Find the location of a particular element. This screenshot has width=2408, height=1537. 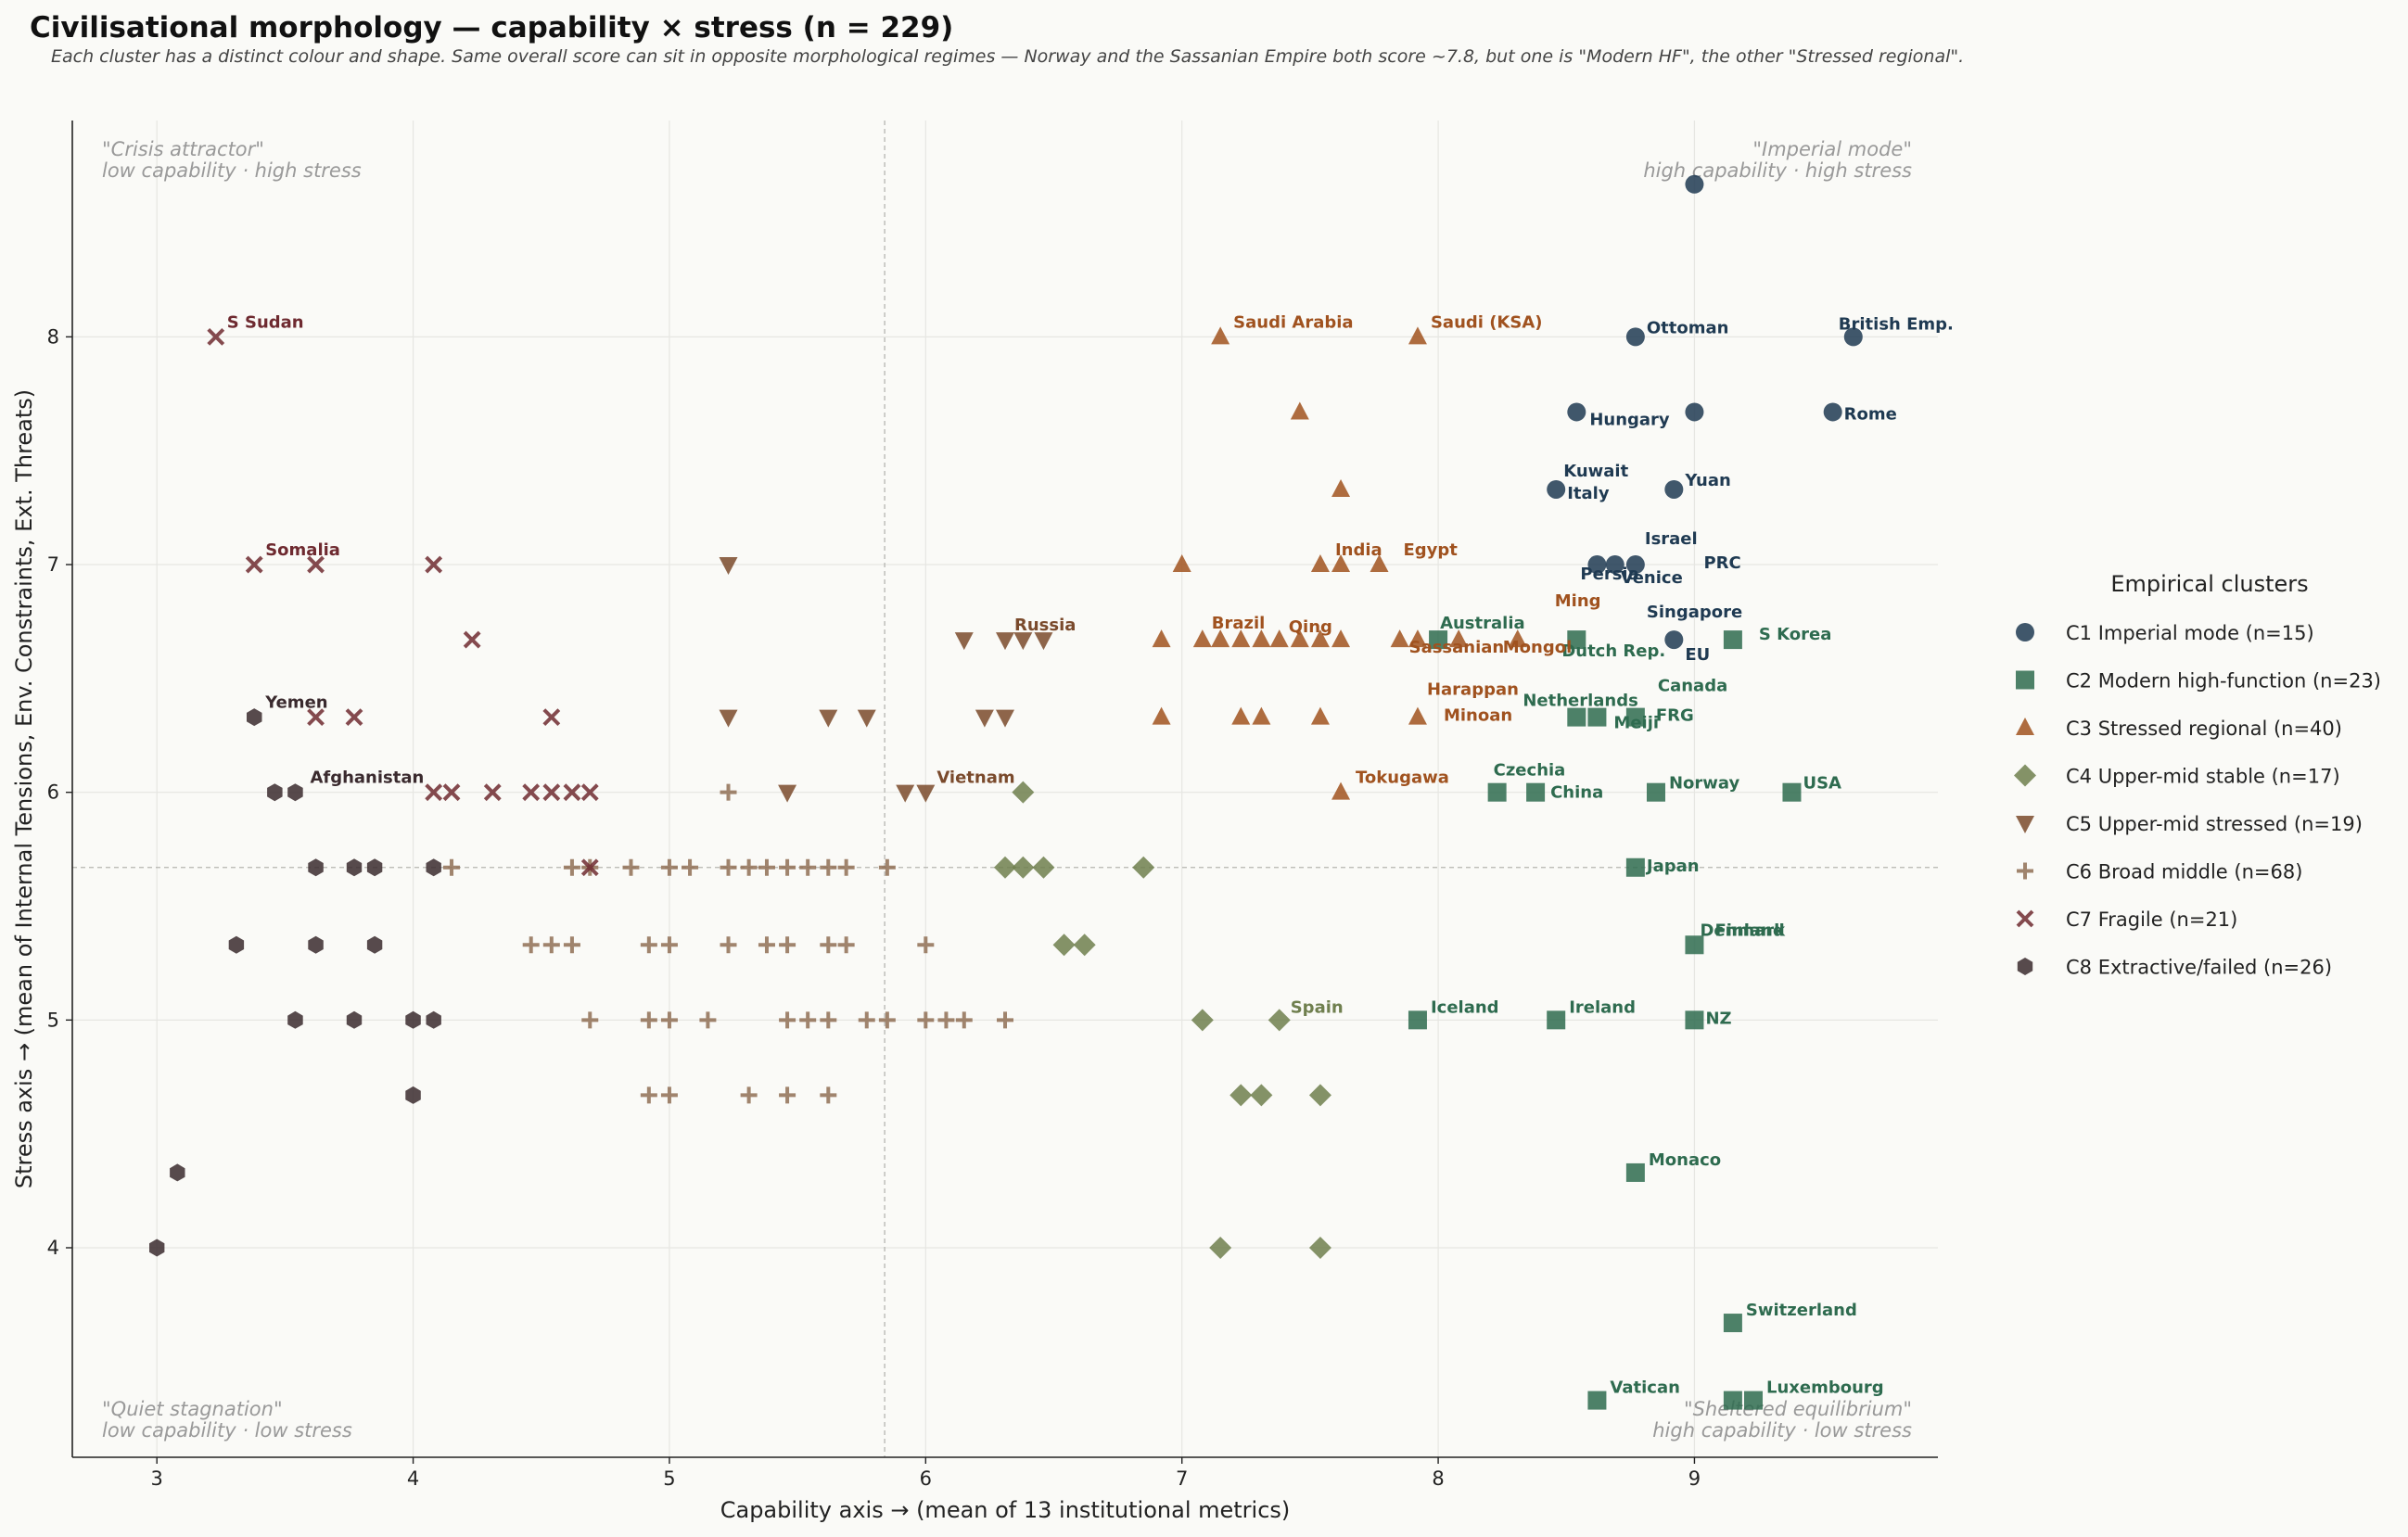

quadrant-title: "Quiet stagnation" is located at coordinates (192, 1409).